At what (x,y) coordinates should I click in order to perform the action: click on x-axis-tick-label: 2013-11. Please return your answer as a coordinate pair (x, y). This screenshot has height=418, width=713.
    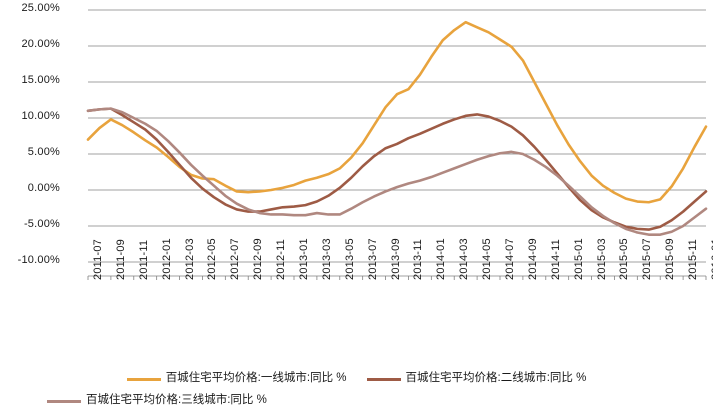
    Looking at the image, I should click on (418, 259).